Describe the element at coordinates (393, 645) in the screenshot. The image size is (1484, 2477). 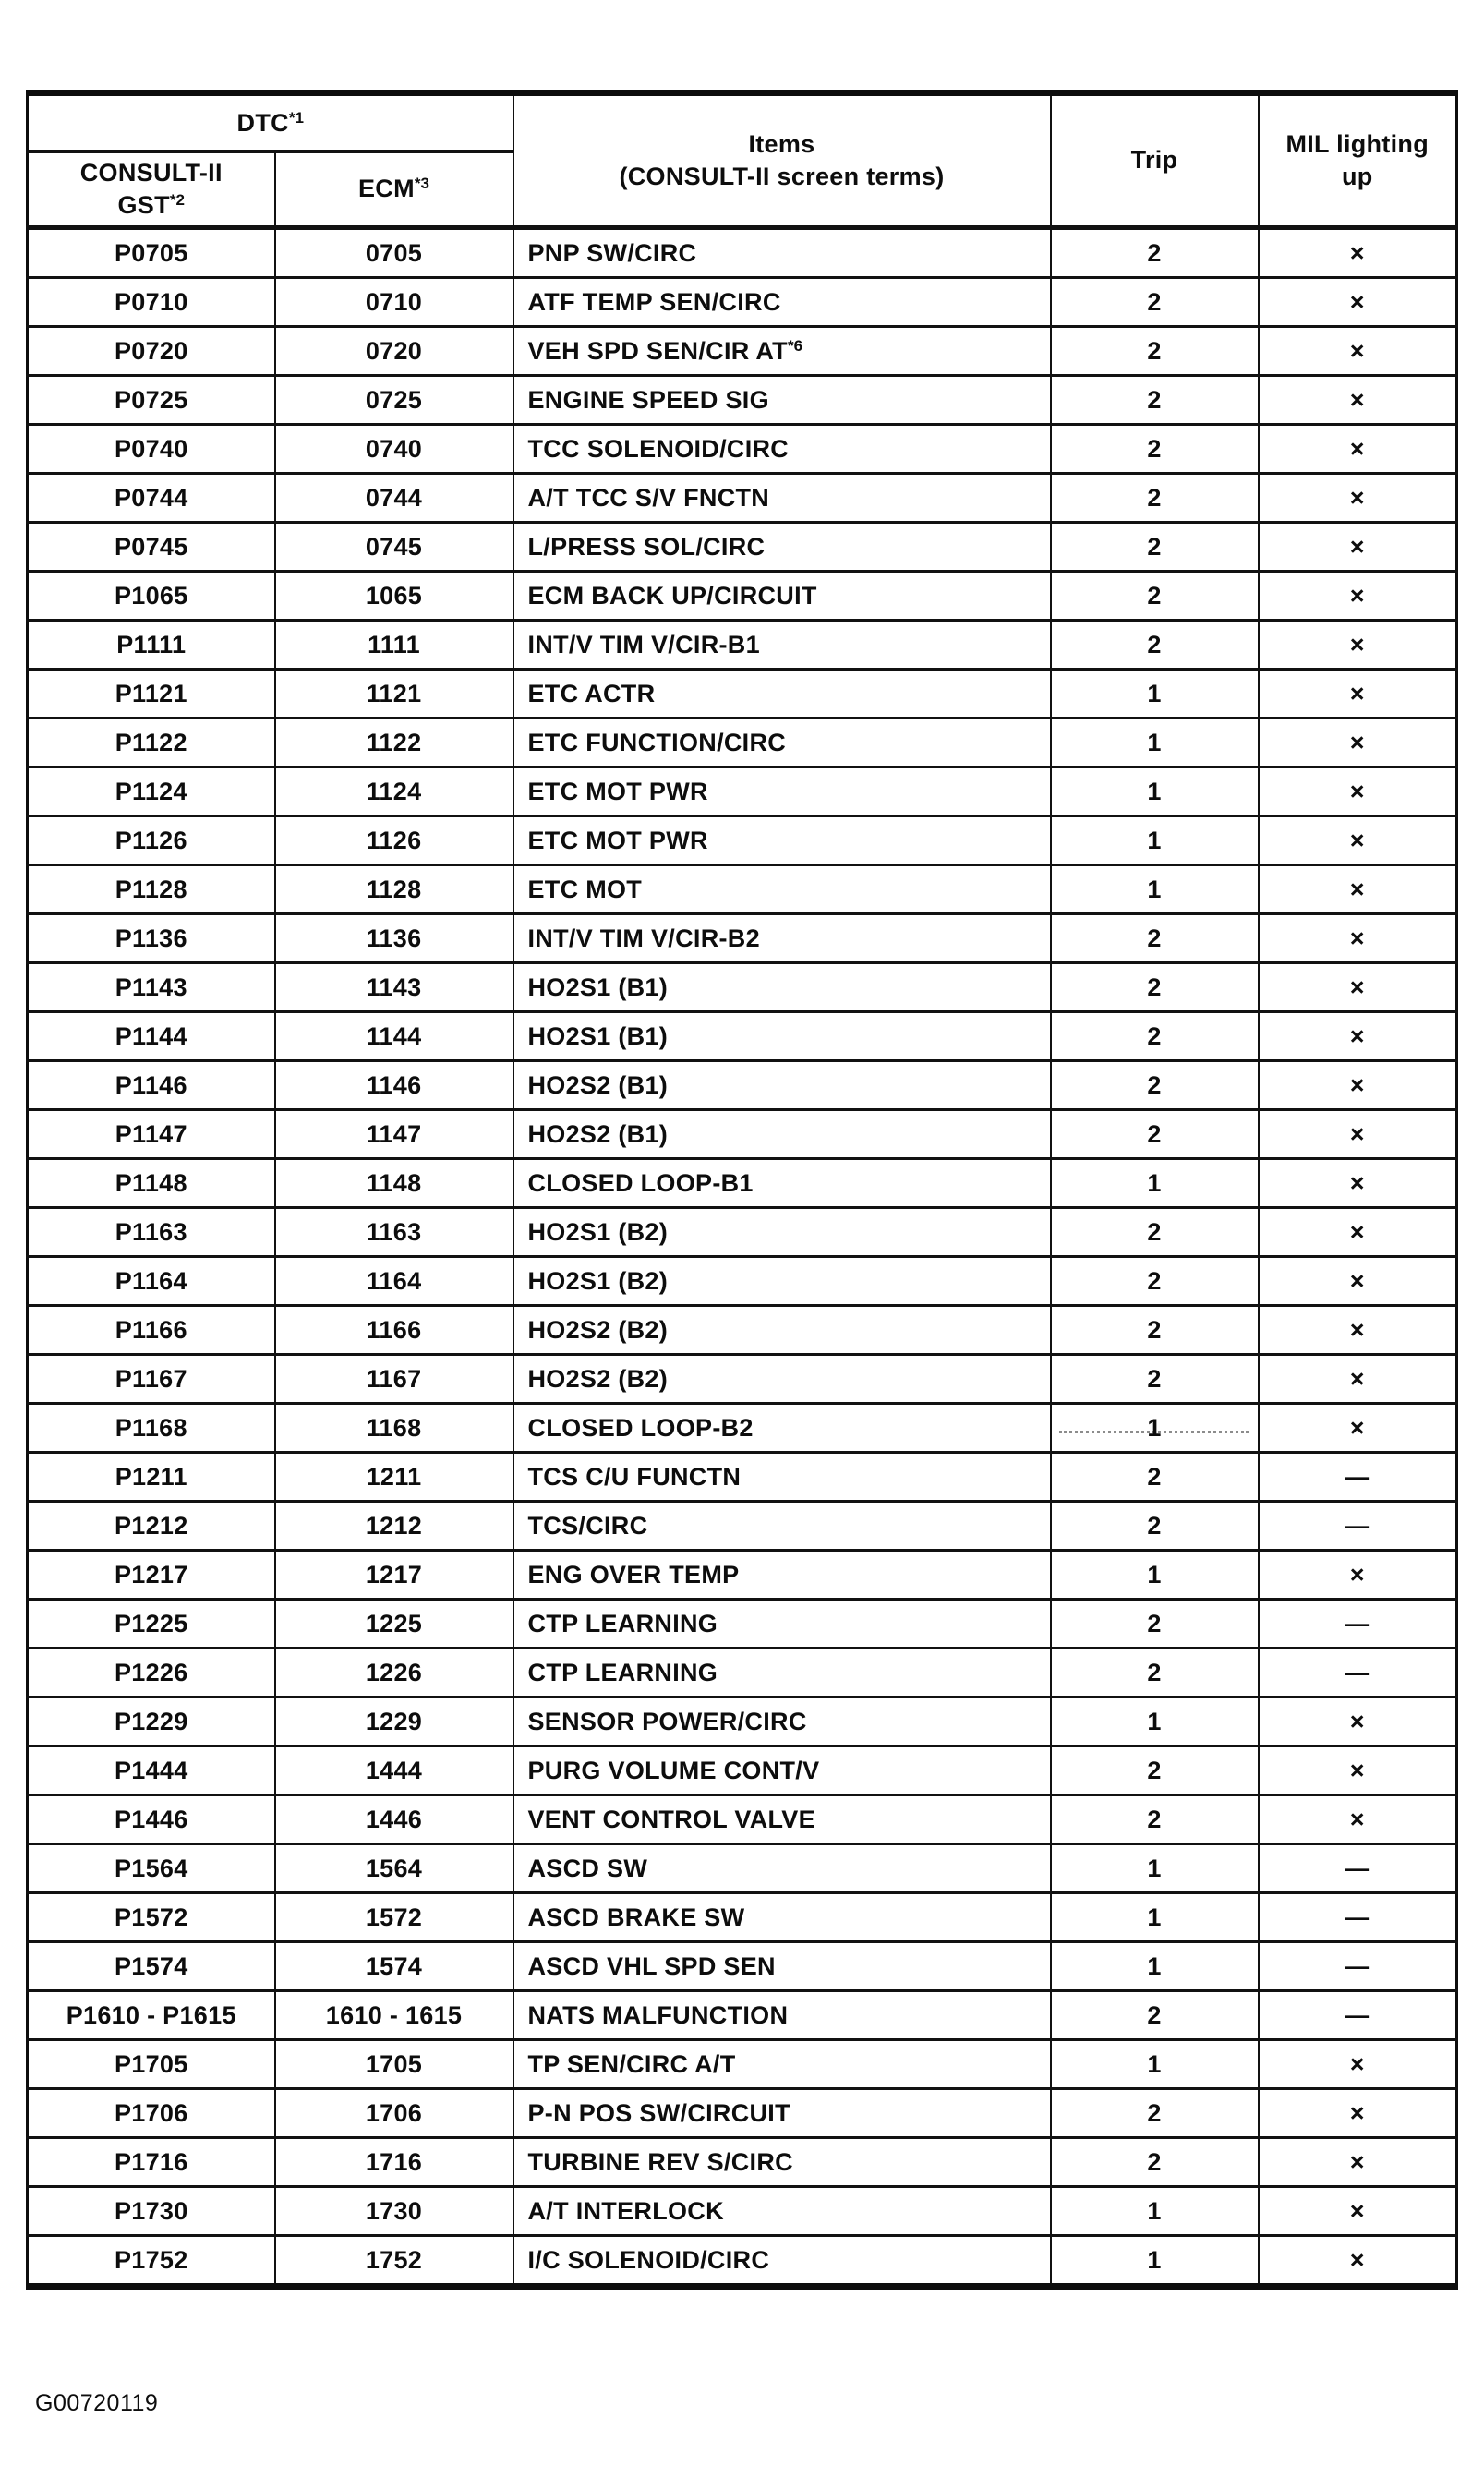
I see `cell-ecm-code: 1111` at that location.